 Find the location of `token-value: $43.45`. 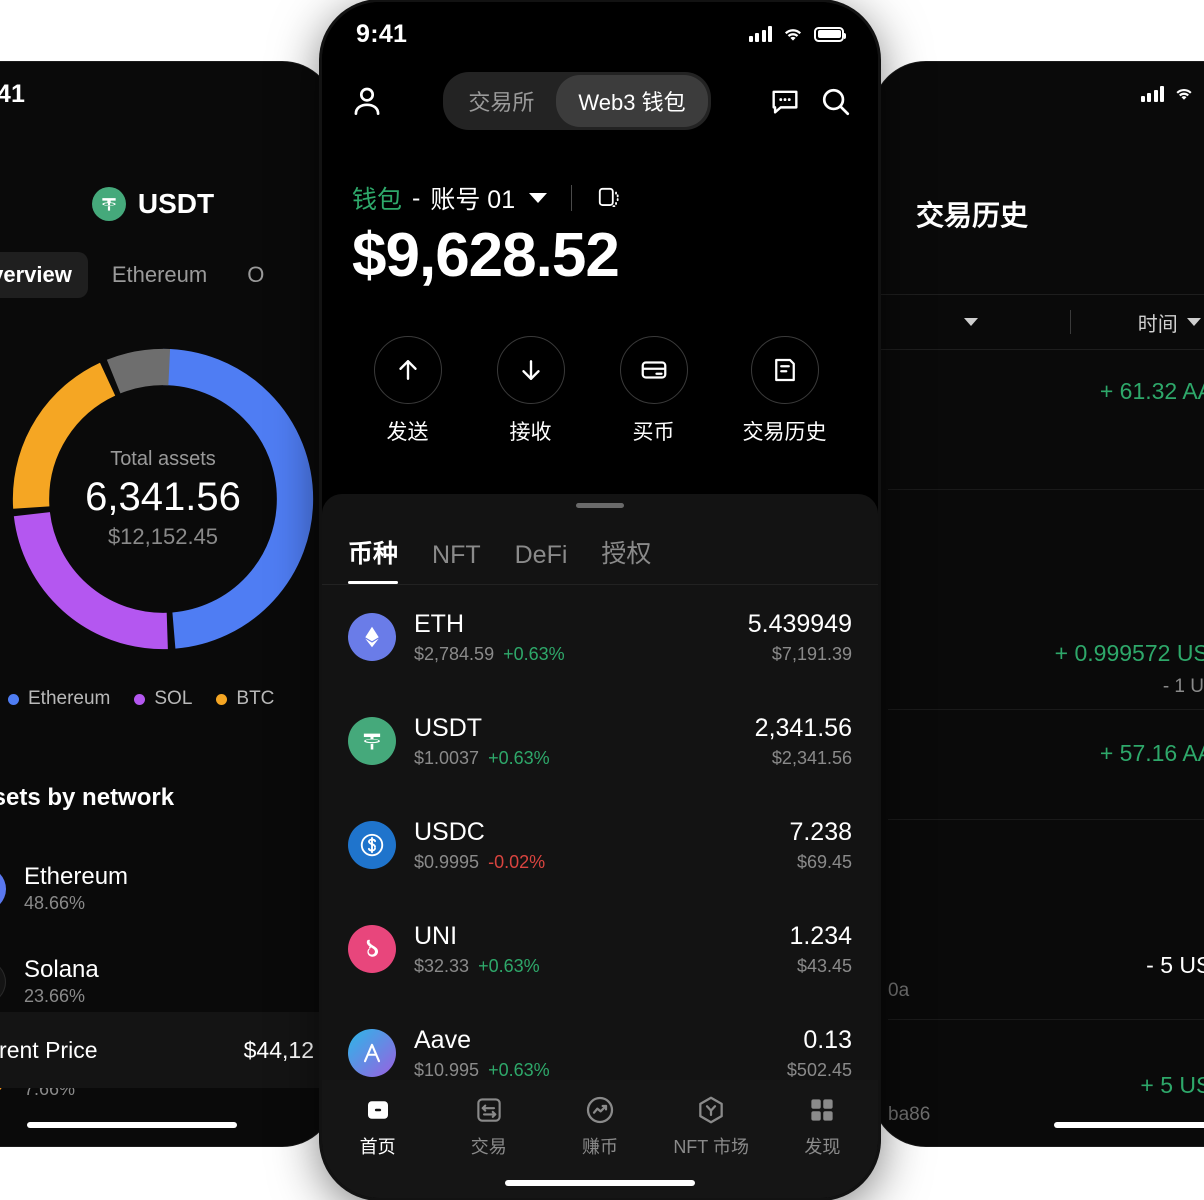

token-value: $43.45 is located at coordinates (824, 965).